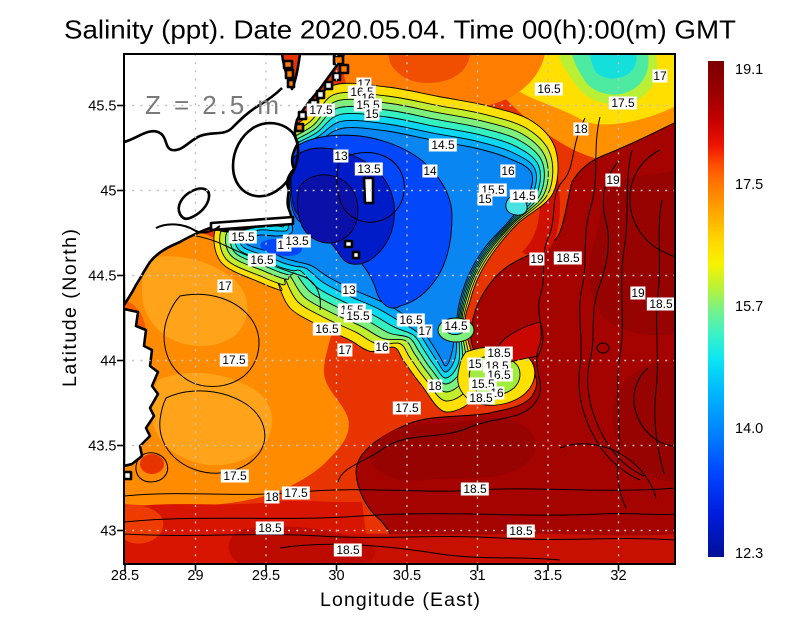  I want to click on svg-text: 14, so click(430, 171).